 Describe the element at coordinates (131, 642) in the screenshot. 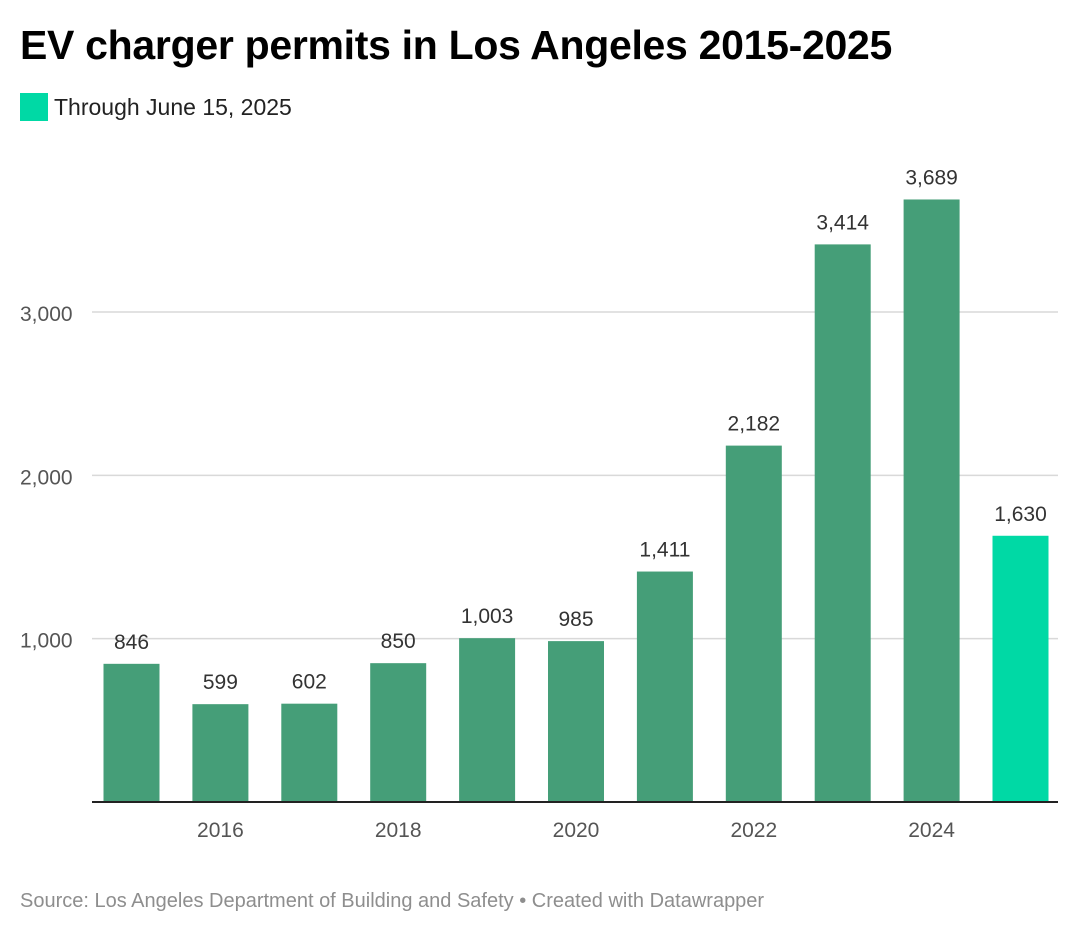

I see `bar-value-label: 846` at that location.